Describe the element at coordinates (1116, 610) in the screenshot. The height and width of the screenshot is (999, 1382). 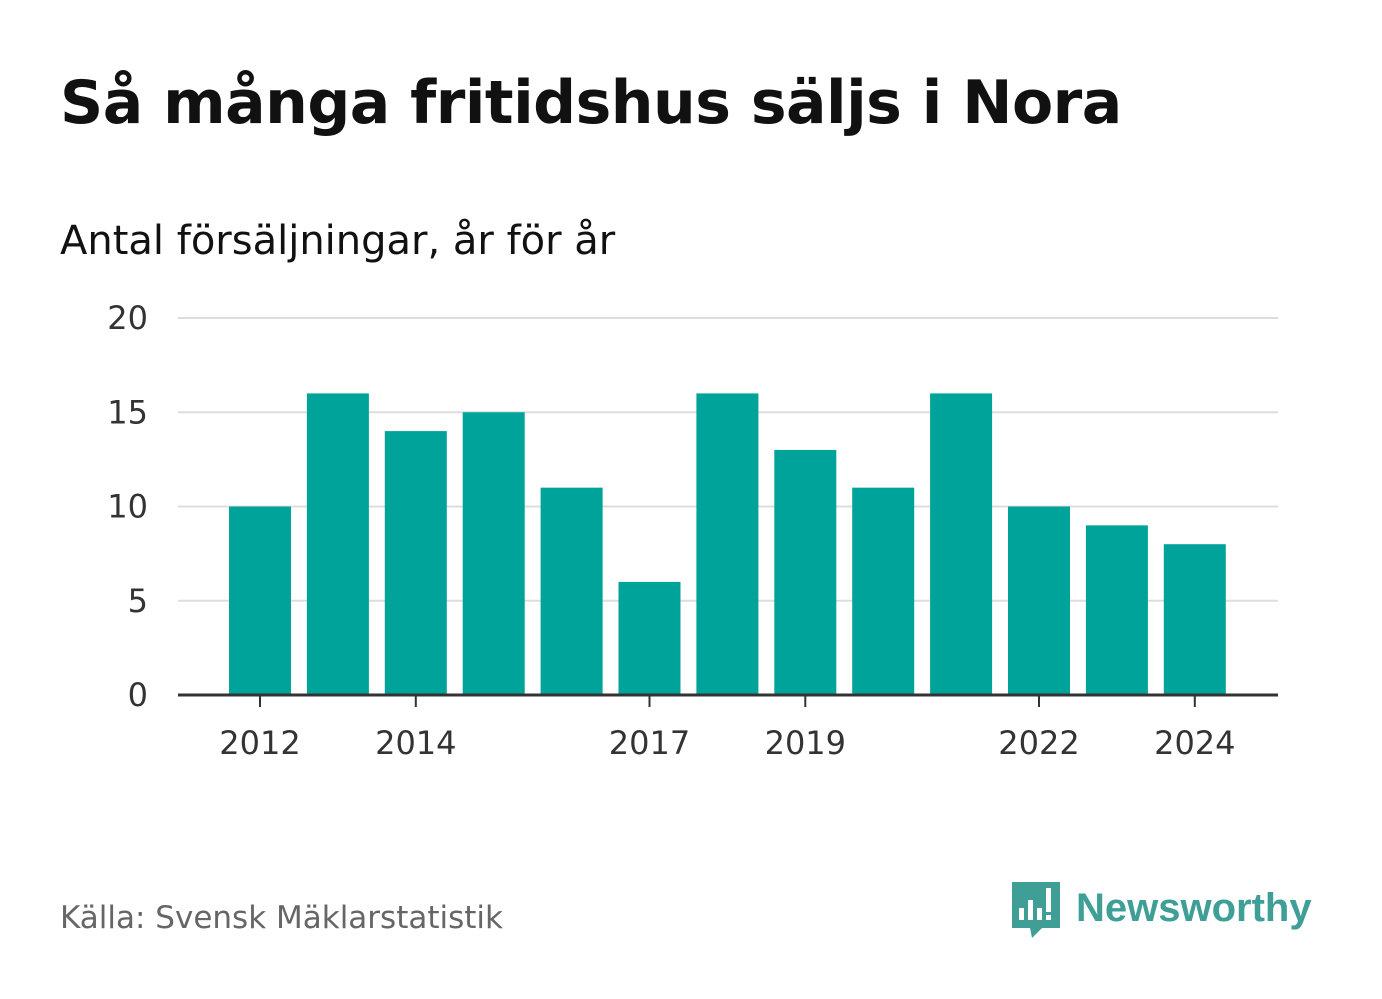
I see `bar-2023` at that location.